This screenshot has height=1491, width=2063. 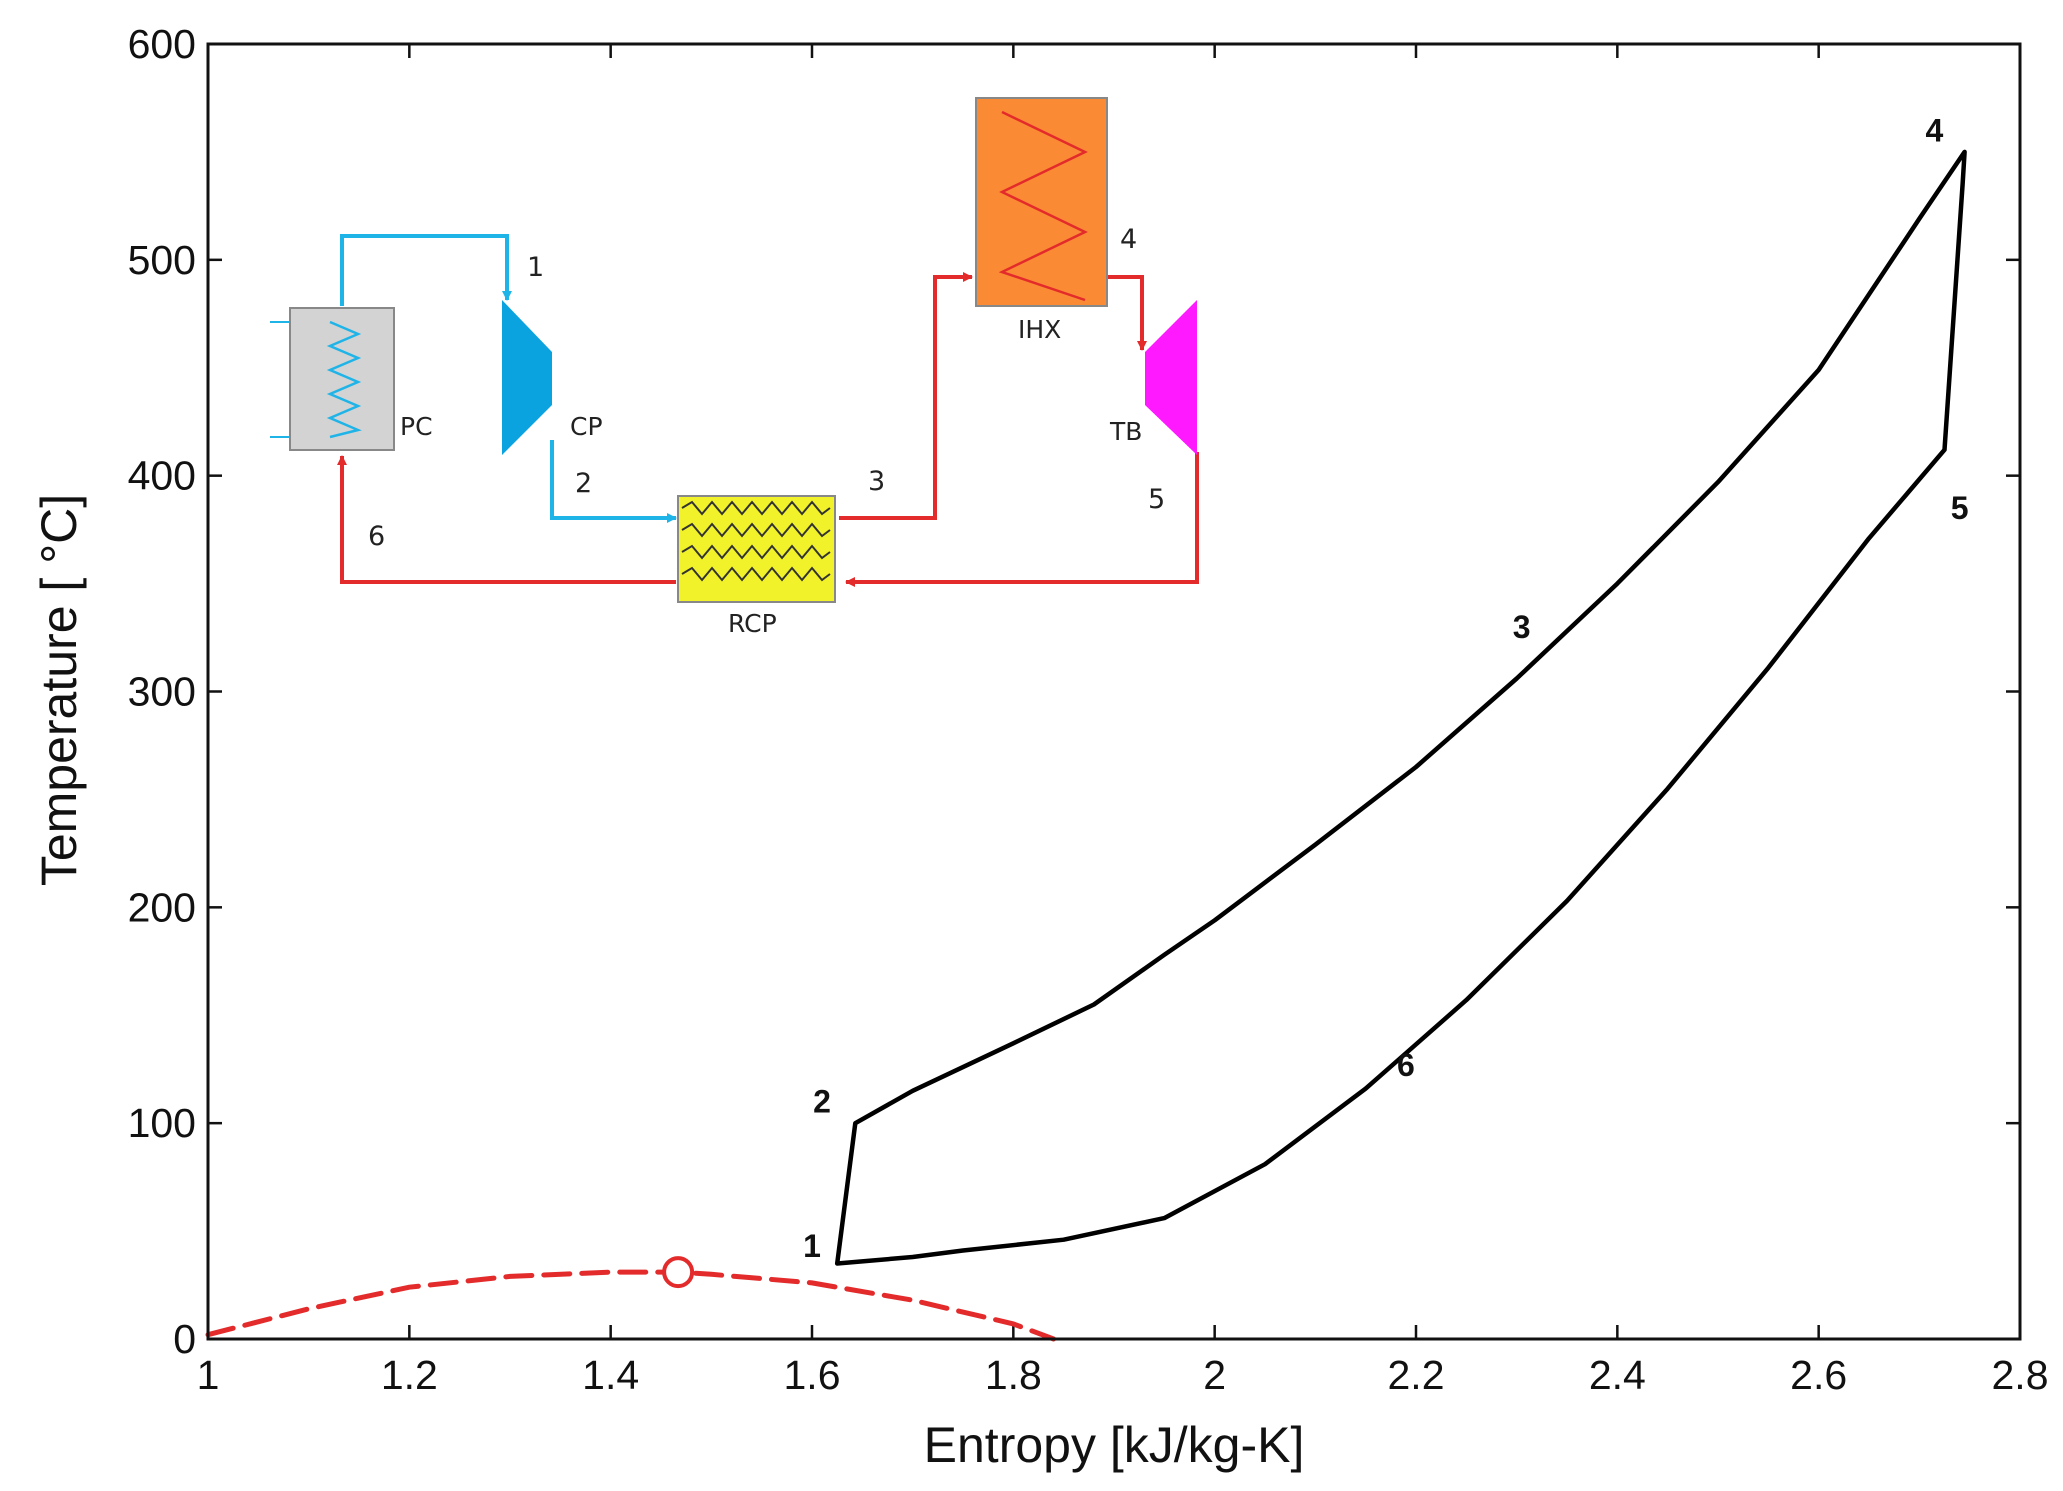 I want to click on schematic-number-3: 3, so click(x=876, y=481).